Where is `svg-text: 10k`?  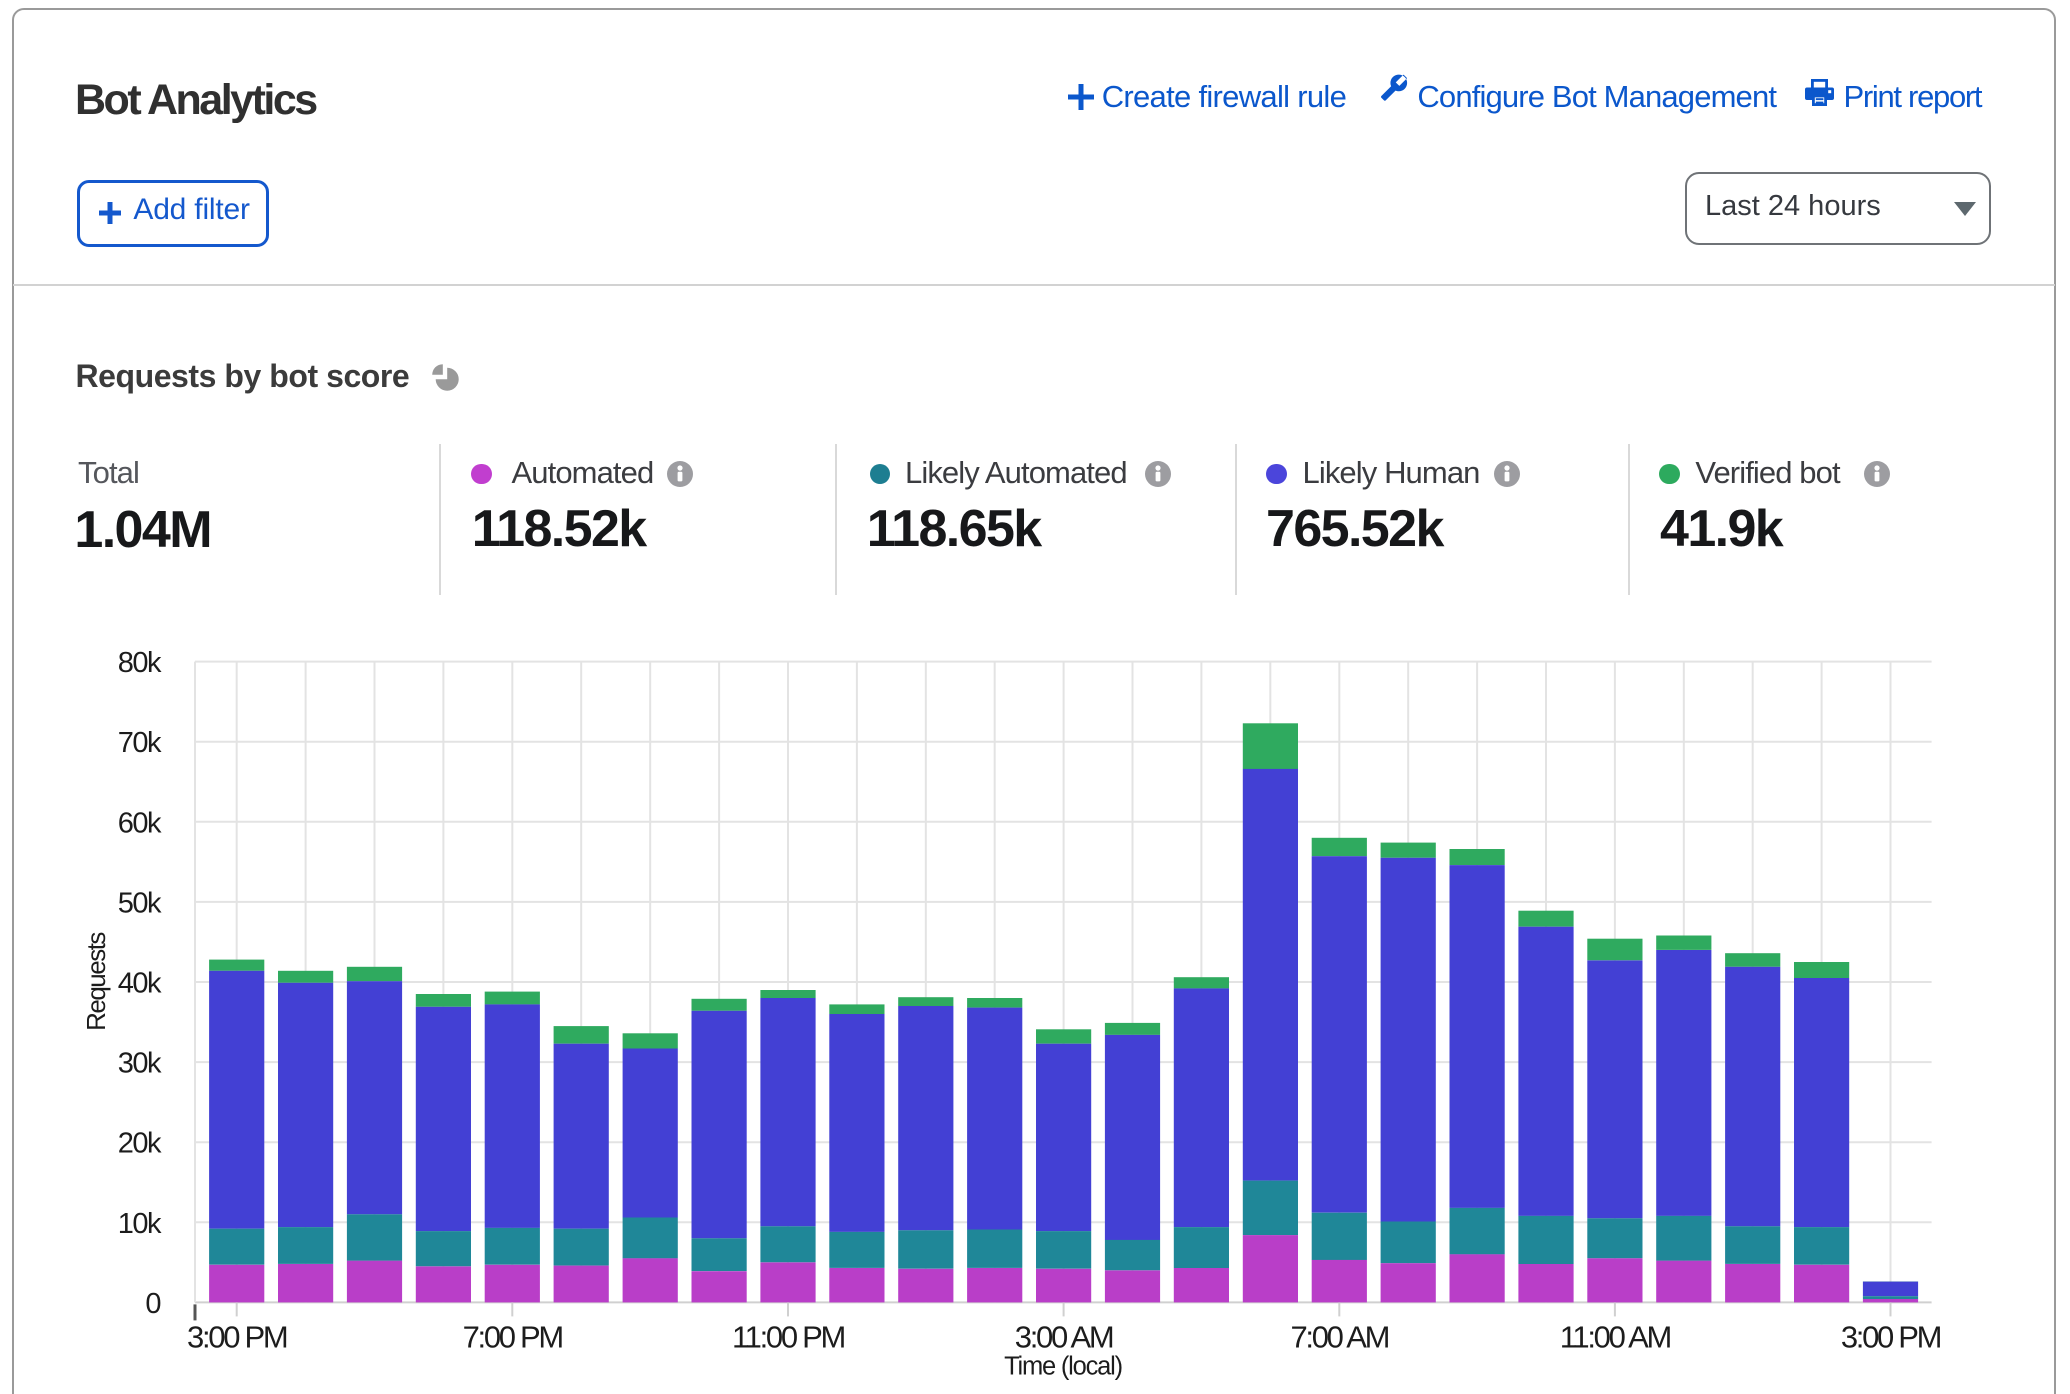
svg-text: 10k is located at coordinates (140, 1224).